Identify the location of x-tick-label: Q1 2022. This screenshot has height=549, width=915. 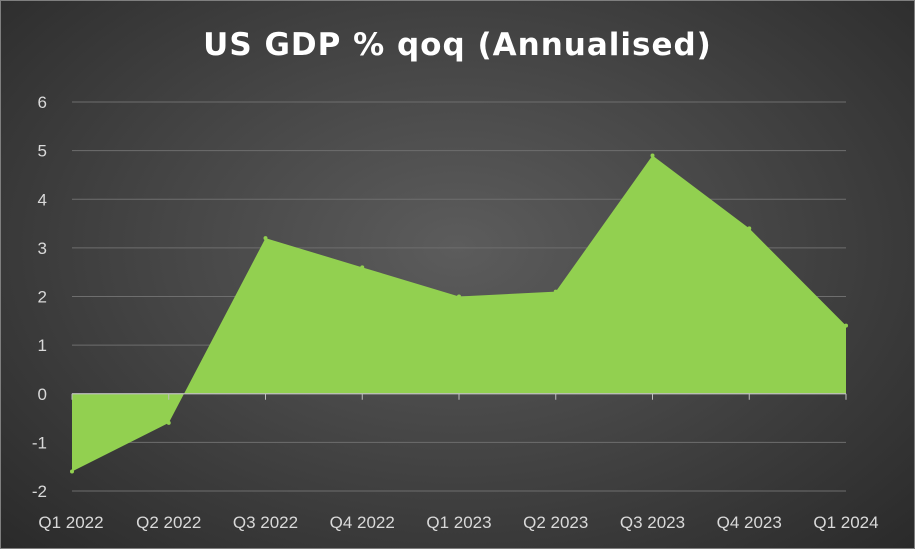
(70, 522).